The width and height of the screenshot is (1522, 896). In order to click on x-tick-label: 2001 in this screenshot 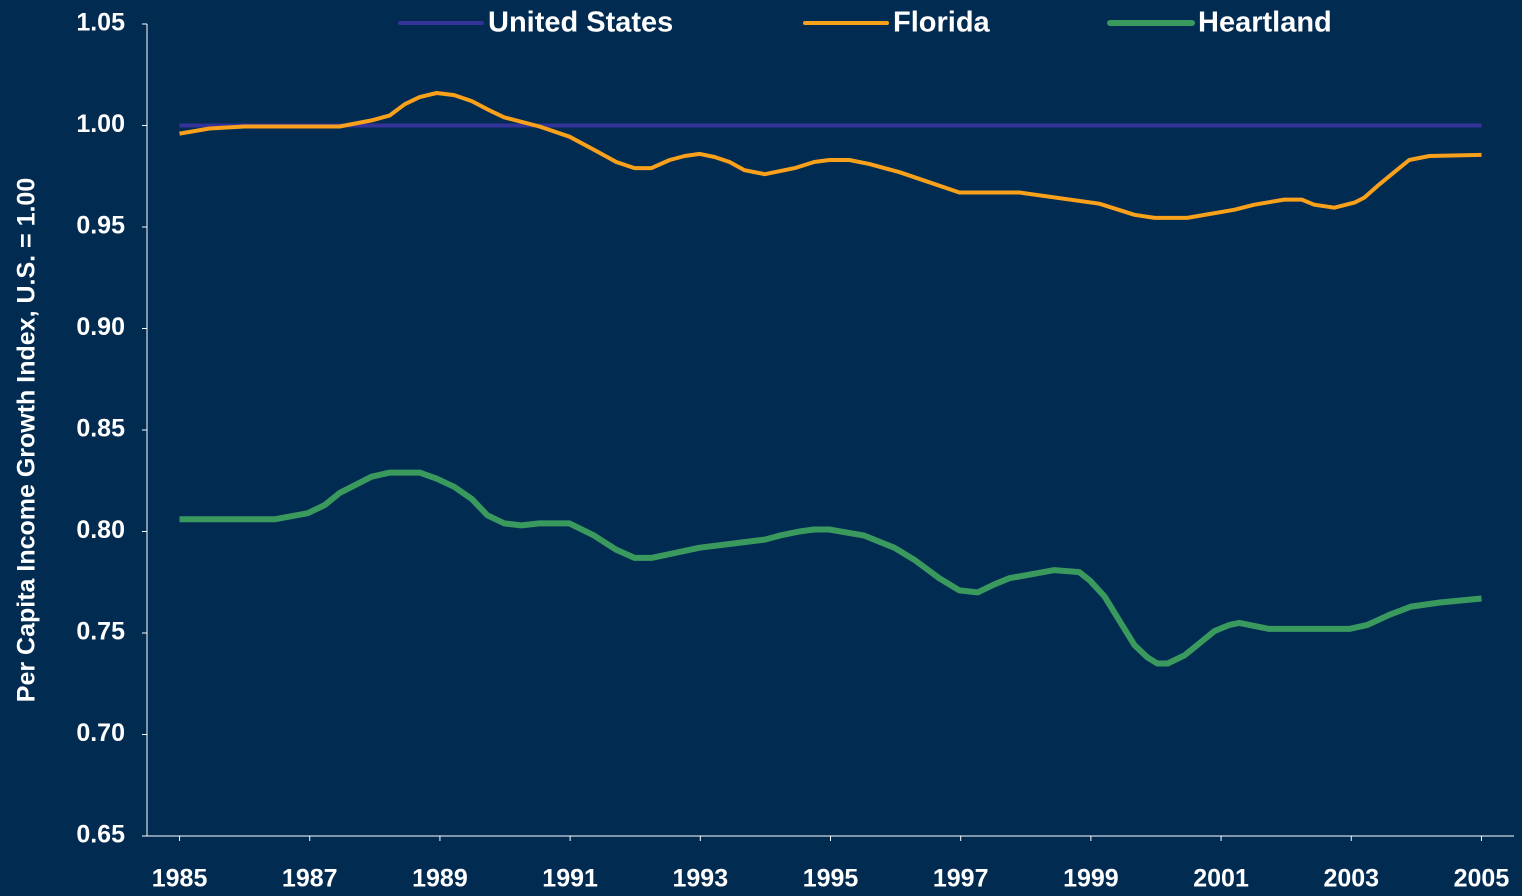, I will do `click(1221, 879)`.